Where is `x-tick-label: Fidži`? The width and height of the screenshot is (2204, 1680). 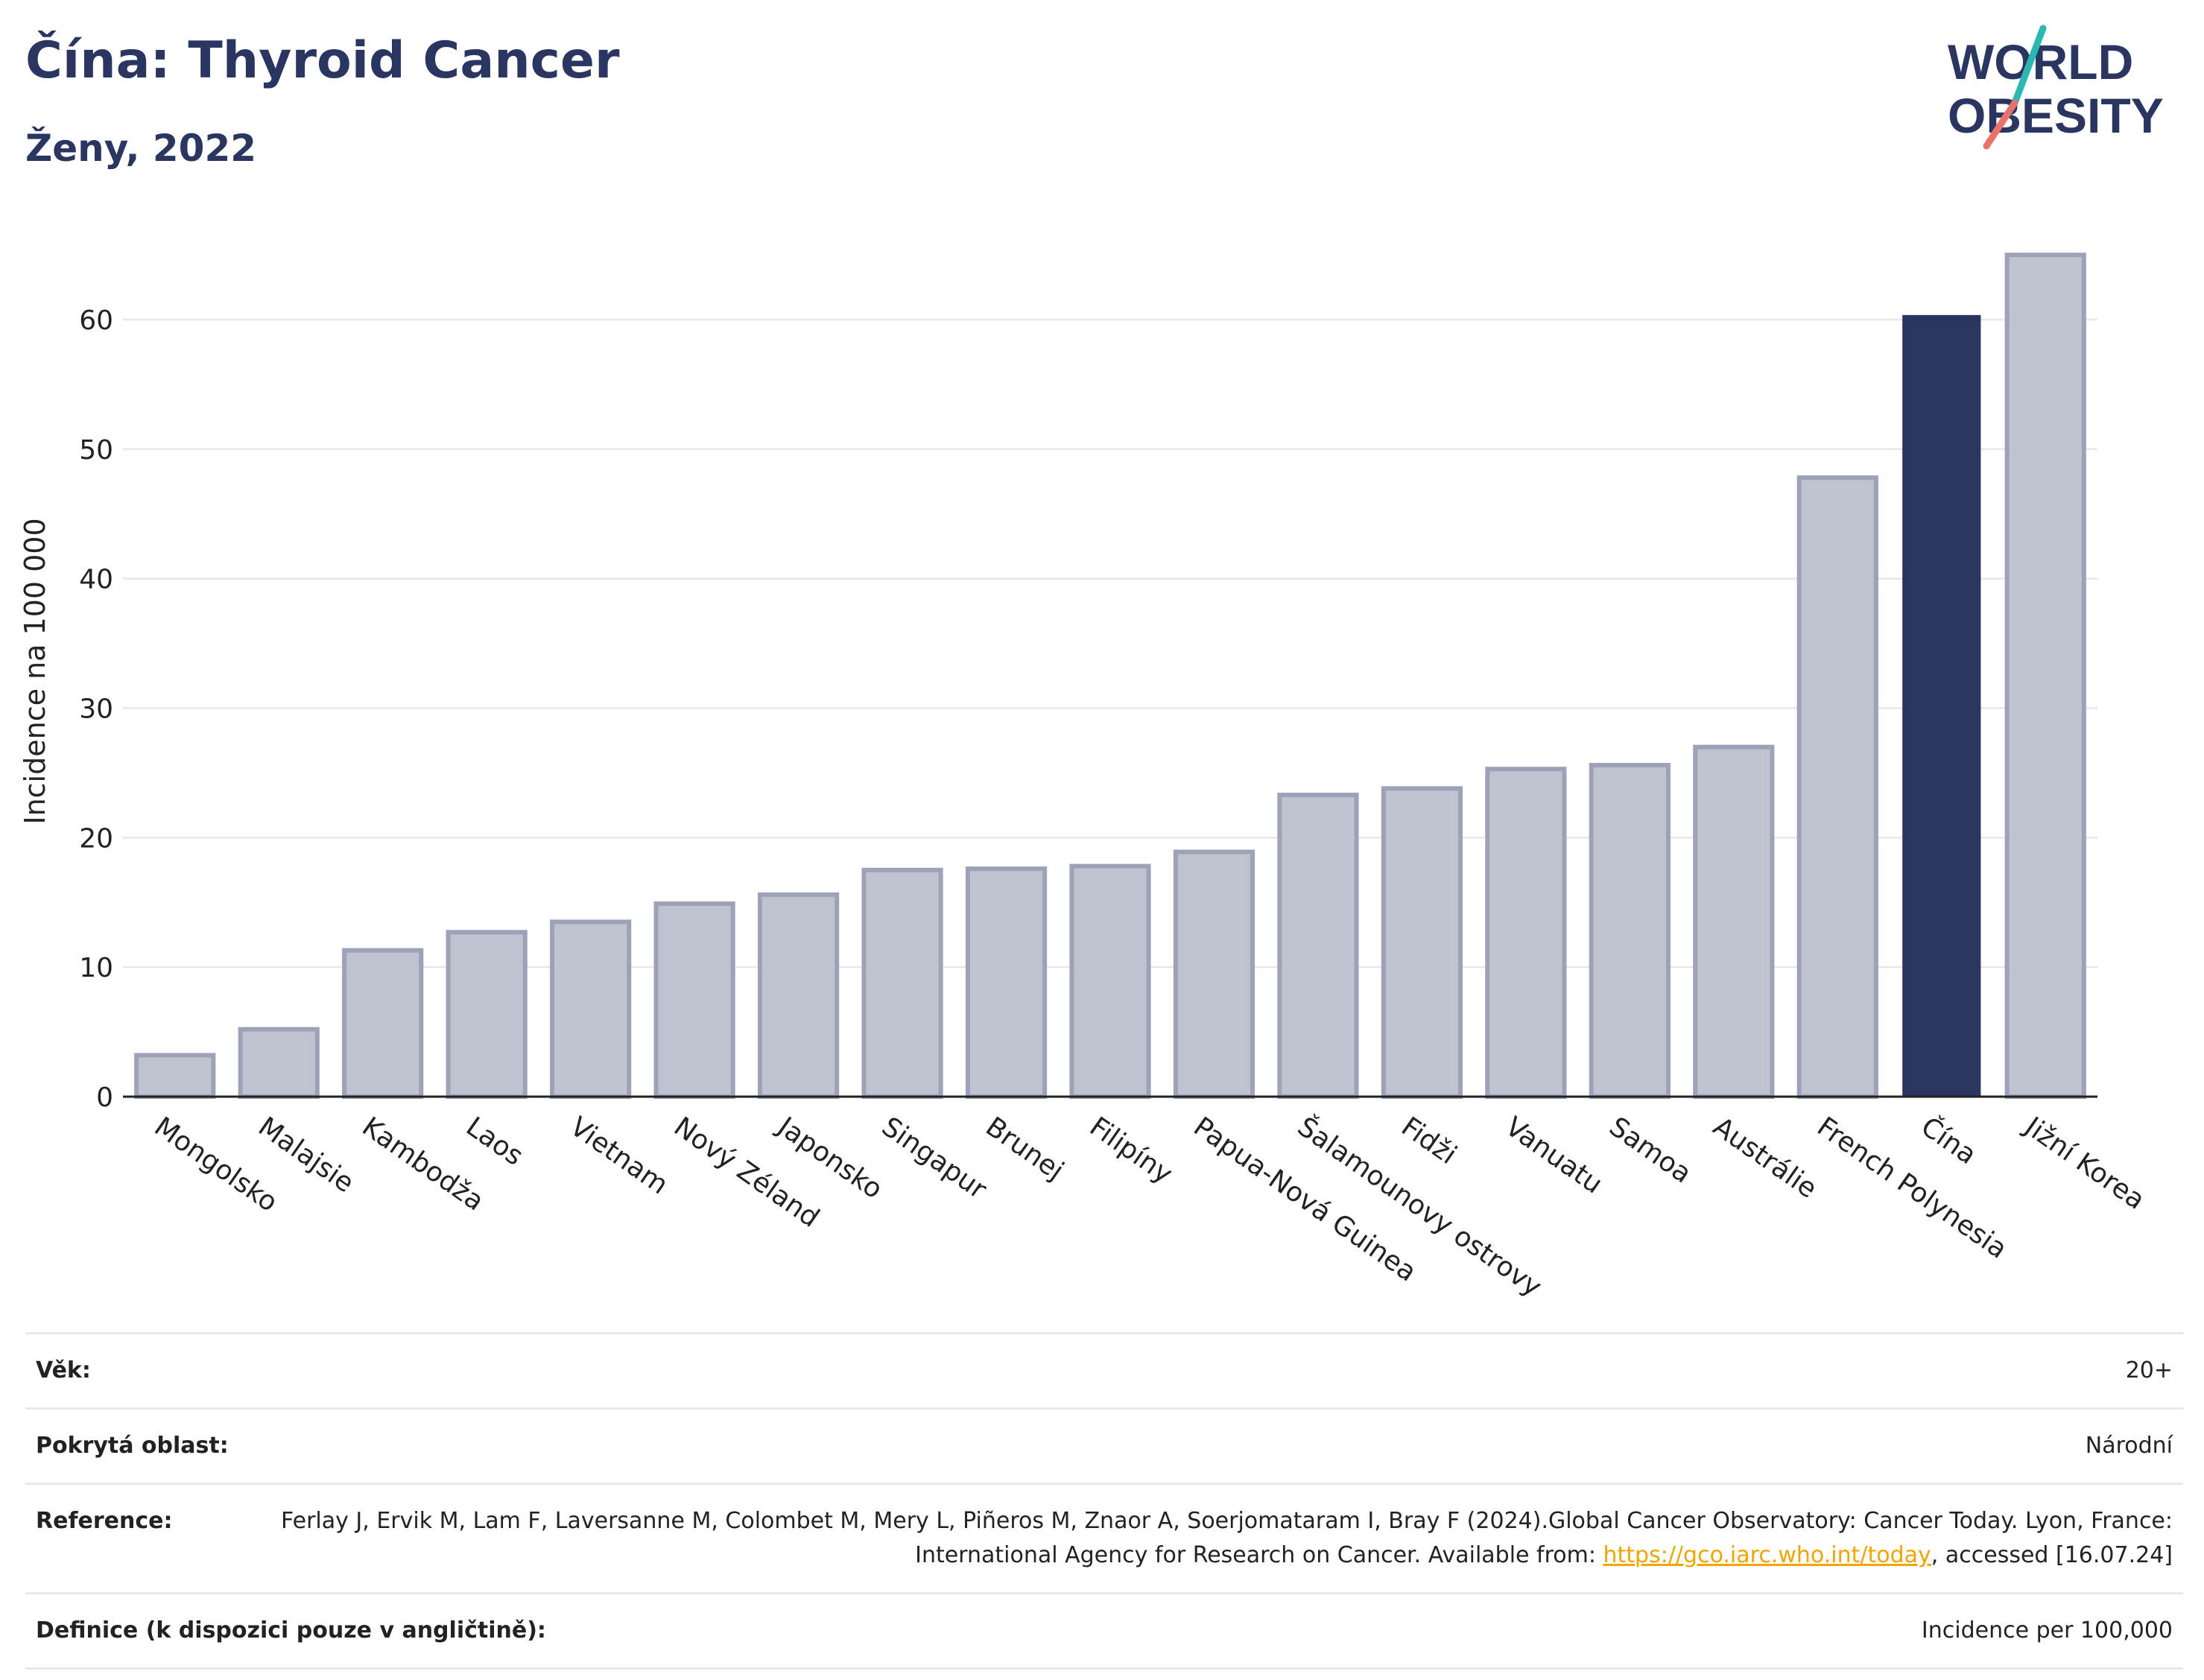 x-tick-label: Fidži is located at coordinates (1429, 1141).